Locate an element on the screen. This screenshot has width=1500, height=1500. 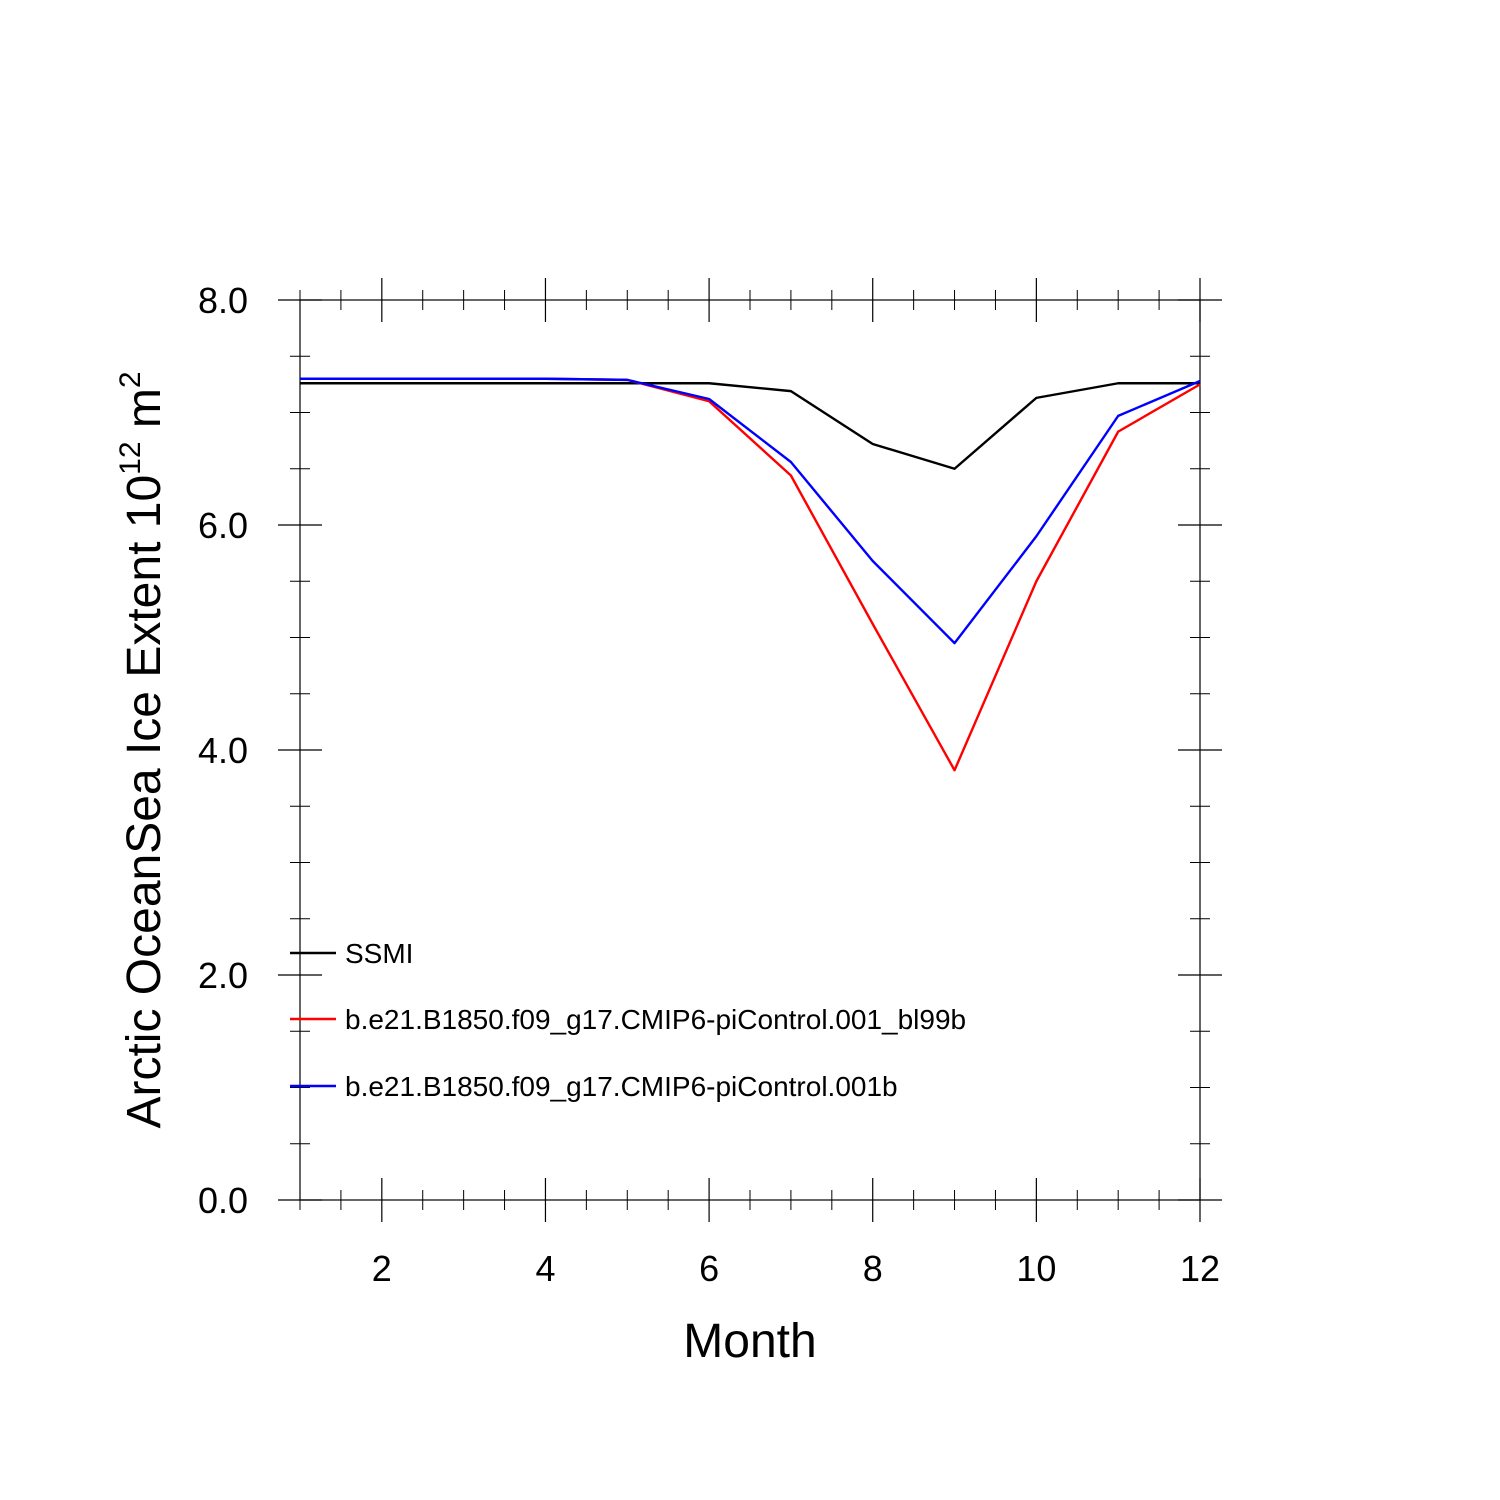
x-tick-label: 10 is located at coordinates (1036, 1268).